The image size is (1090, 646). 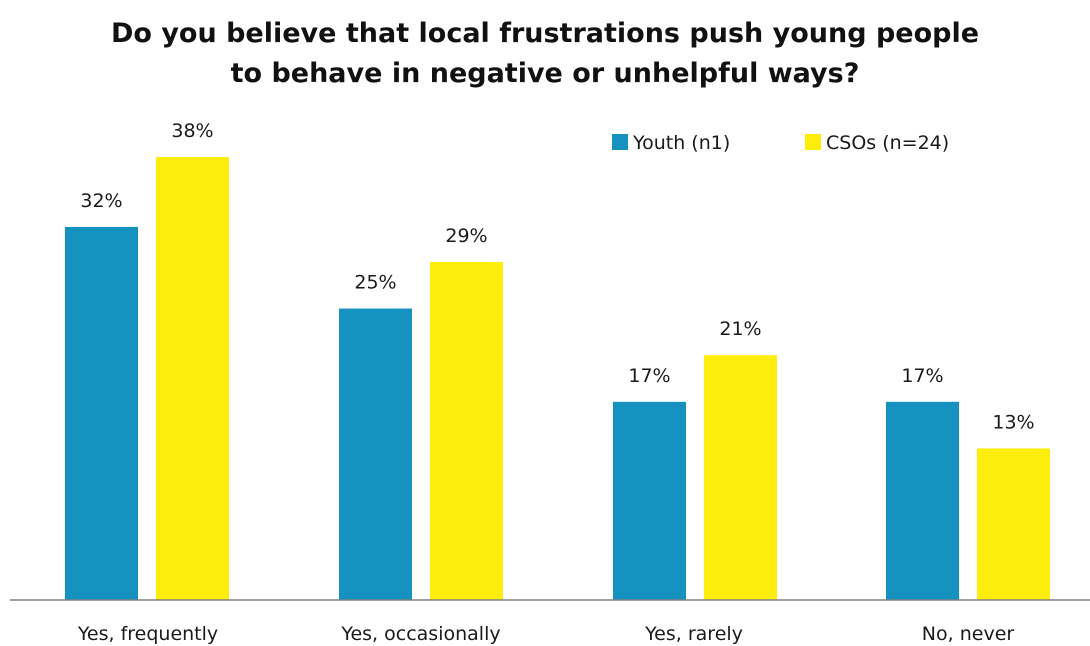 What do you see at coordinates (780, 143) in the screenshot?
I see `legend: Youth (n1) CSOs (n=24)` at bounding box center [780, 143].